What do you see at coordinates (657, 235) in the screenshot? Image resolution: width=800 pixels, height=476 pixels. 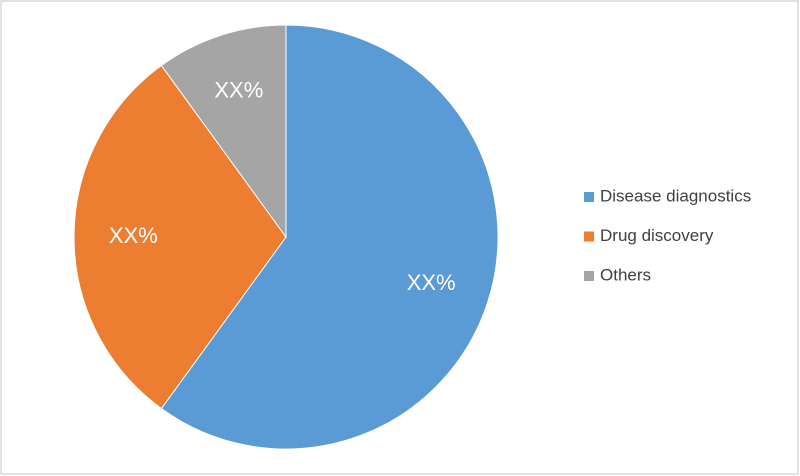 I see `legend-label: Drug discovery` at bounding box center [657, 235].